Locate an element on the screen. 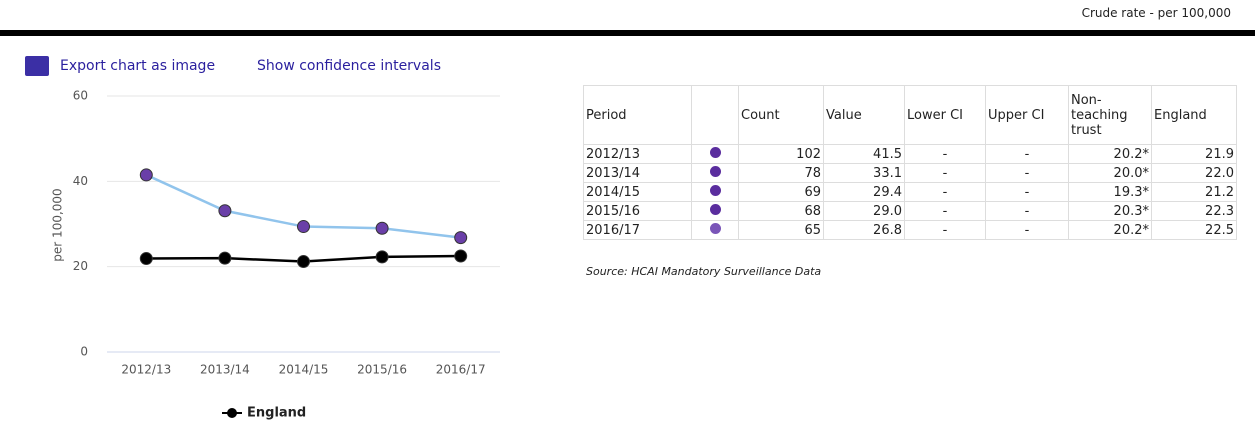  table-cell: 2016/17 is located at coordinates (637, 230).